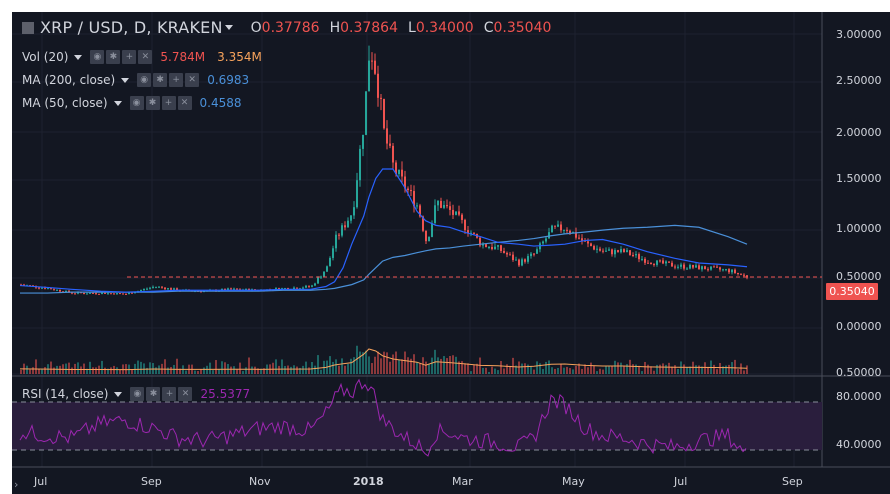 The image size is (890, 494). I want to click on ohlc-high: H0.37864, so click(363, 27).